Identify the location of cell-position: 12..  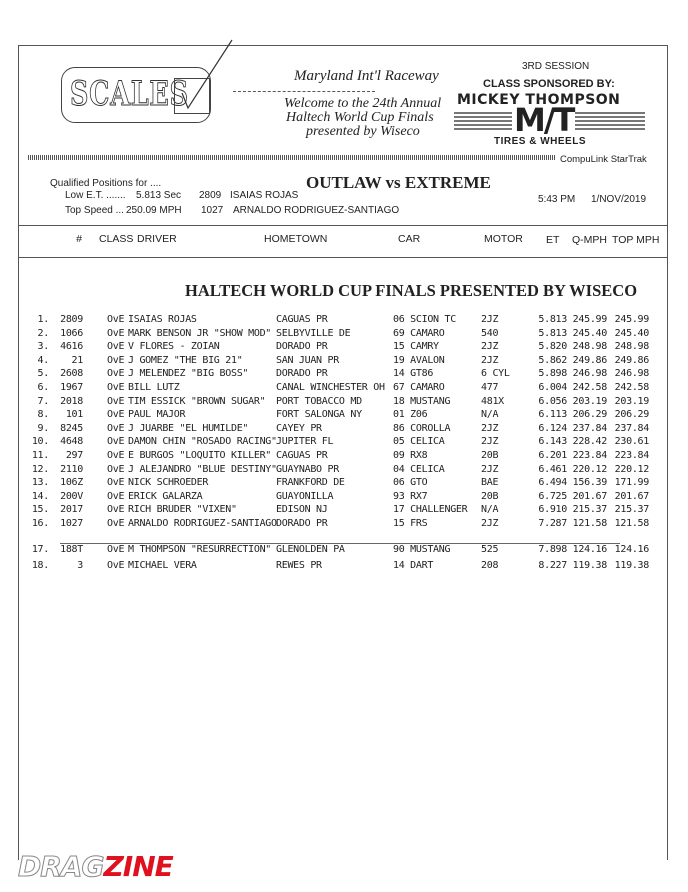
(40, 469).